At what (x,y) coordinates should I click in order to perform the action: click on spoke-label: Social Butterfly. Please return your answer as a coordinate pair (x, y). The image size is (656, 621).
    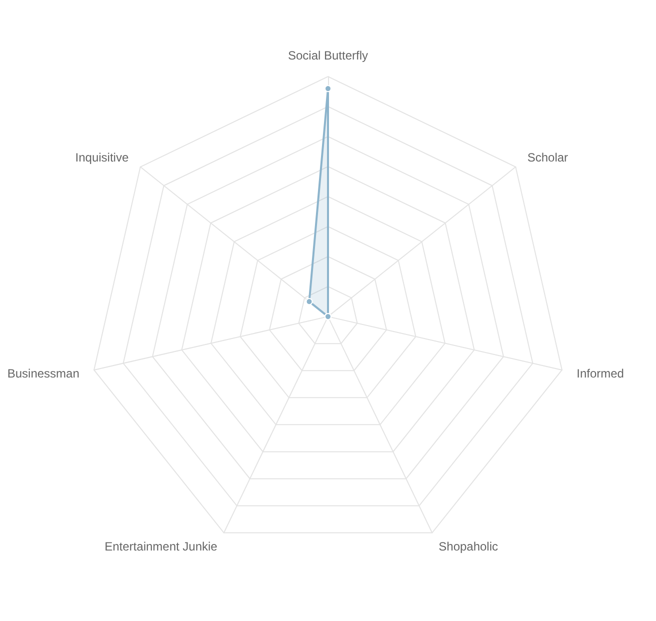
    Looking at the image, I should click on (328, 55).